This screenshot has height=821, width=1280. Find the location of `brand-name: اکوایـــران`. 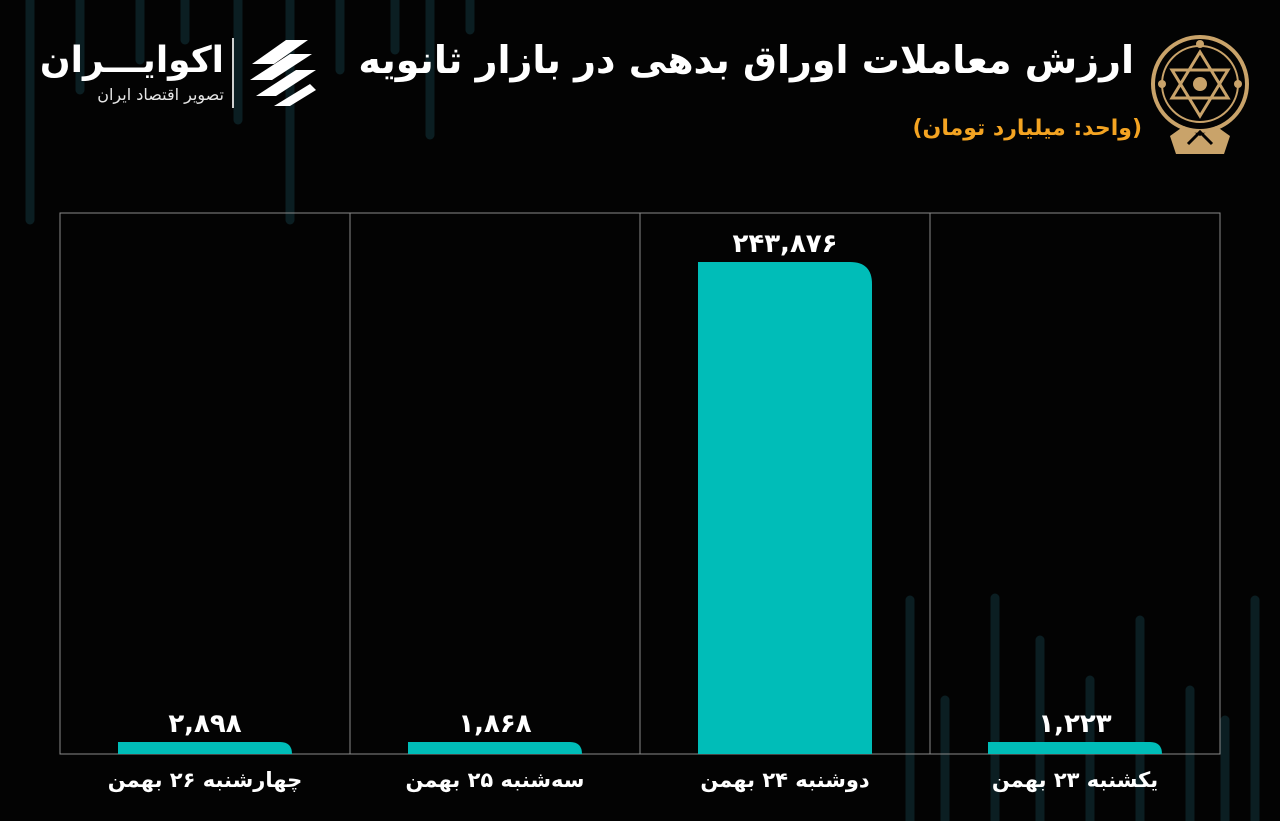

brand-name: اکوایـــران is located at coordinates (131, 60).